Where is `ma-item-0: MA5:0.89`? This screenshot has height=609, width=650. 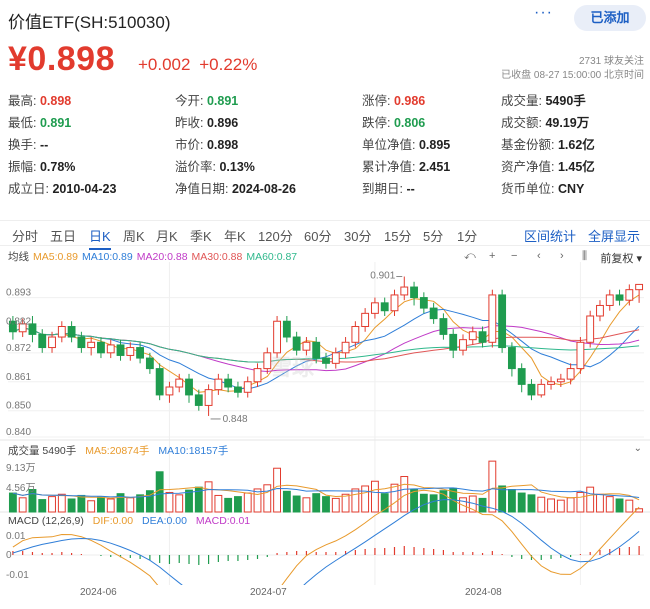 ma-item-0: MA5:0.89 is located at coordinates (55, 257).